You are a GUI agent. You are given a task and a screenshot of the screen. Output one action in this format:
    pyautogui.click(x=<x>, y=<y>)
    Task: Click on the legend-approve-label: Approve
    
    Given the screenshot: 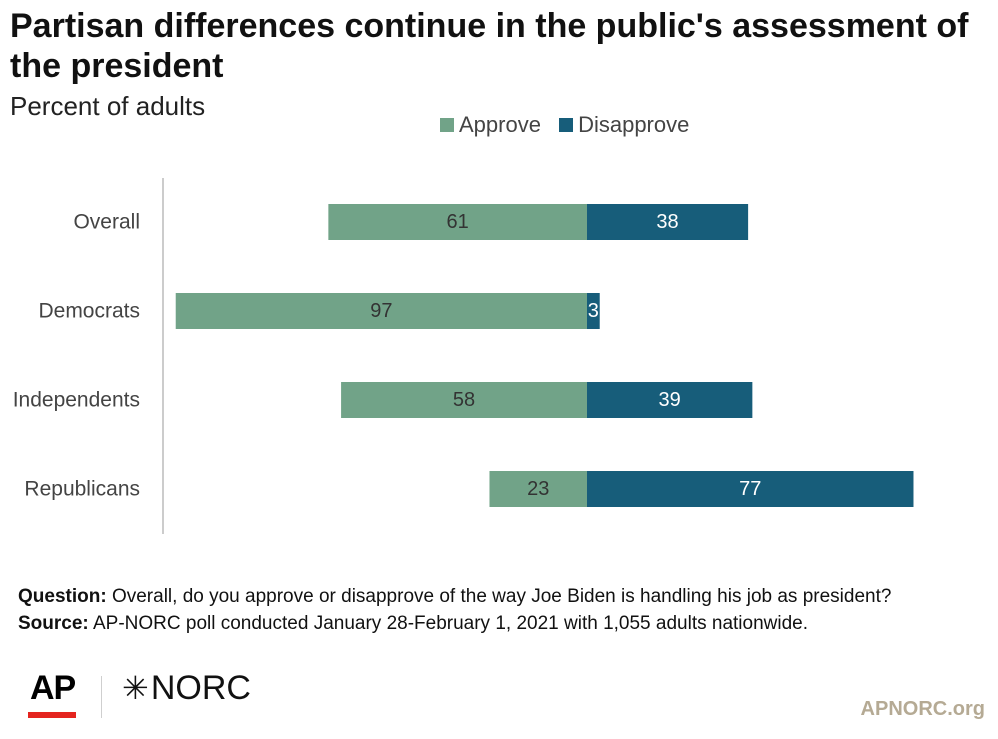 What is the action you would take?
    pyautogui.click(x=500, y=124)
    